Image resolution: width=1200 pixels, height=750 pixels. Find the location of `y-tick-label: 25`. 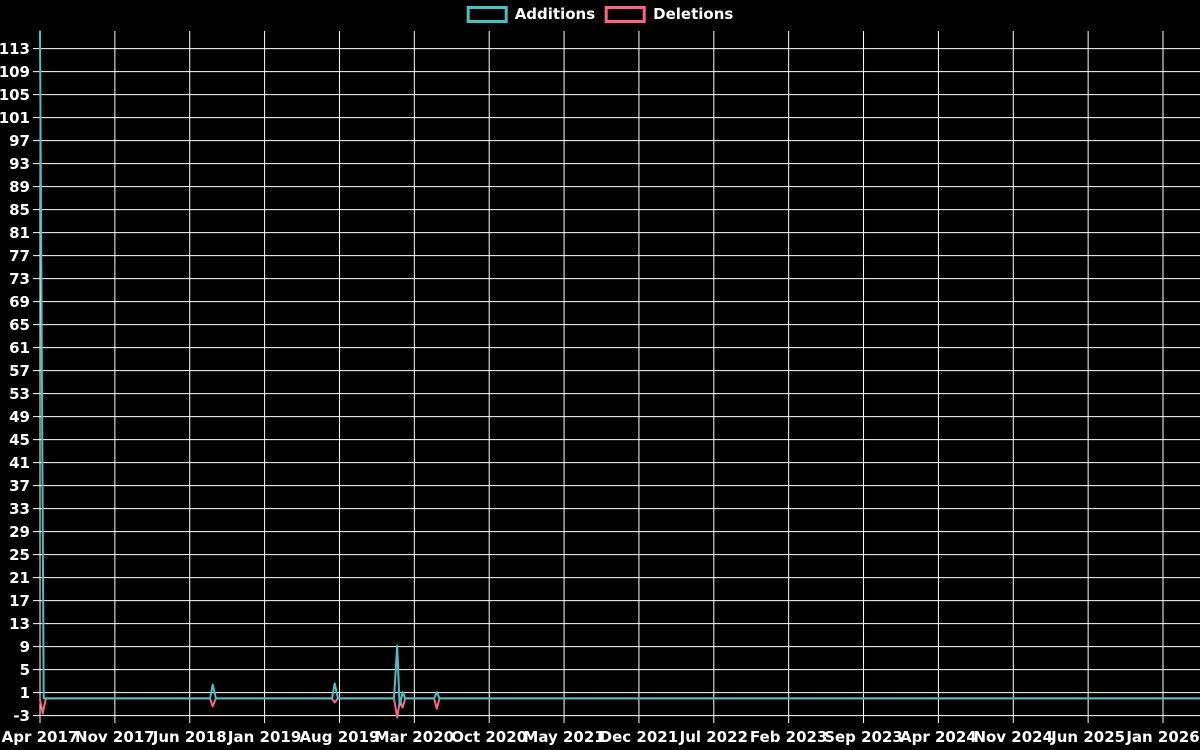

y-tick-label: 25 is located at coordinates (19, 555).